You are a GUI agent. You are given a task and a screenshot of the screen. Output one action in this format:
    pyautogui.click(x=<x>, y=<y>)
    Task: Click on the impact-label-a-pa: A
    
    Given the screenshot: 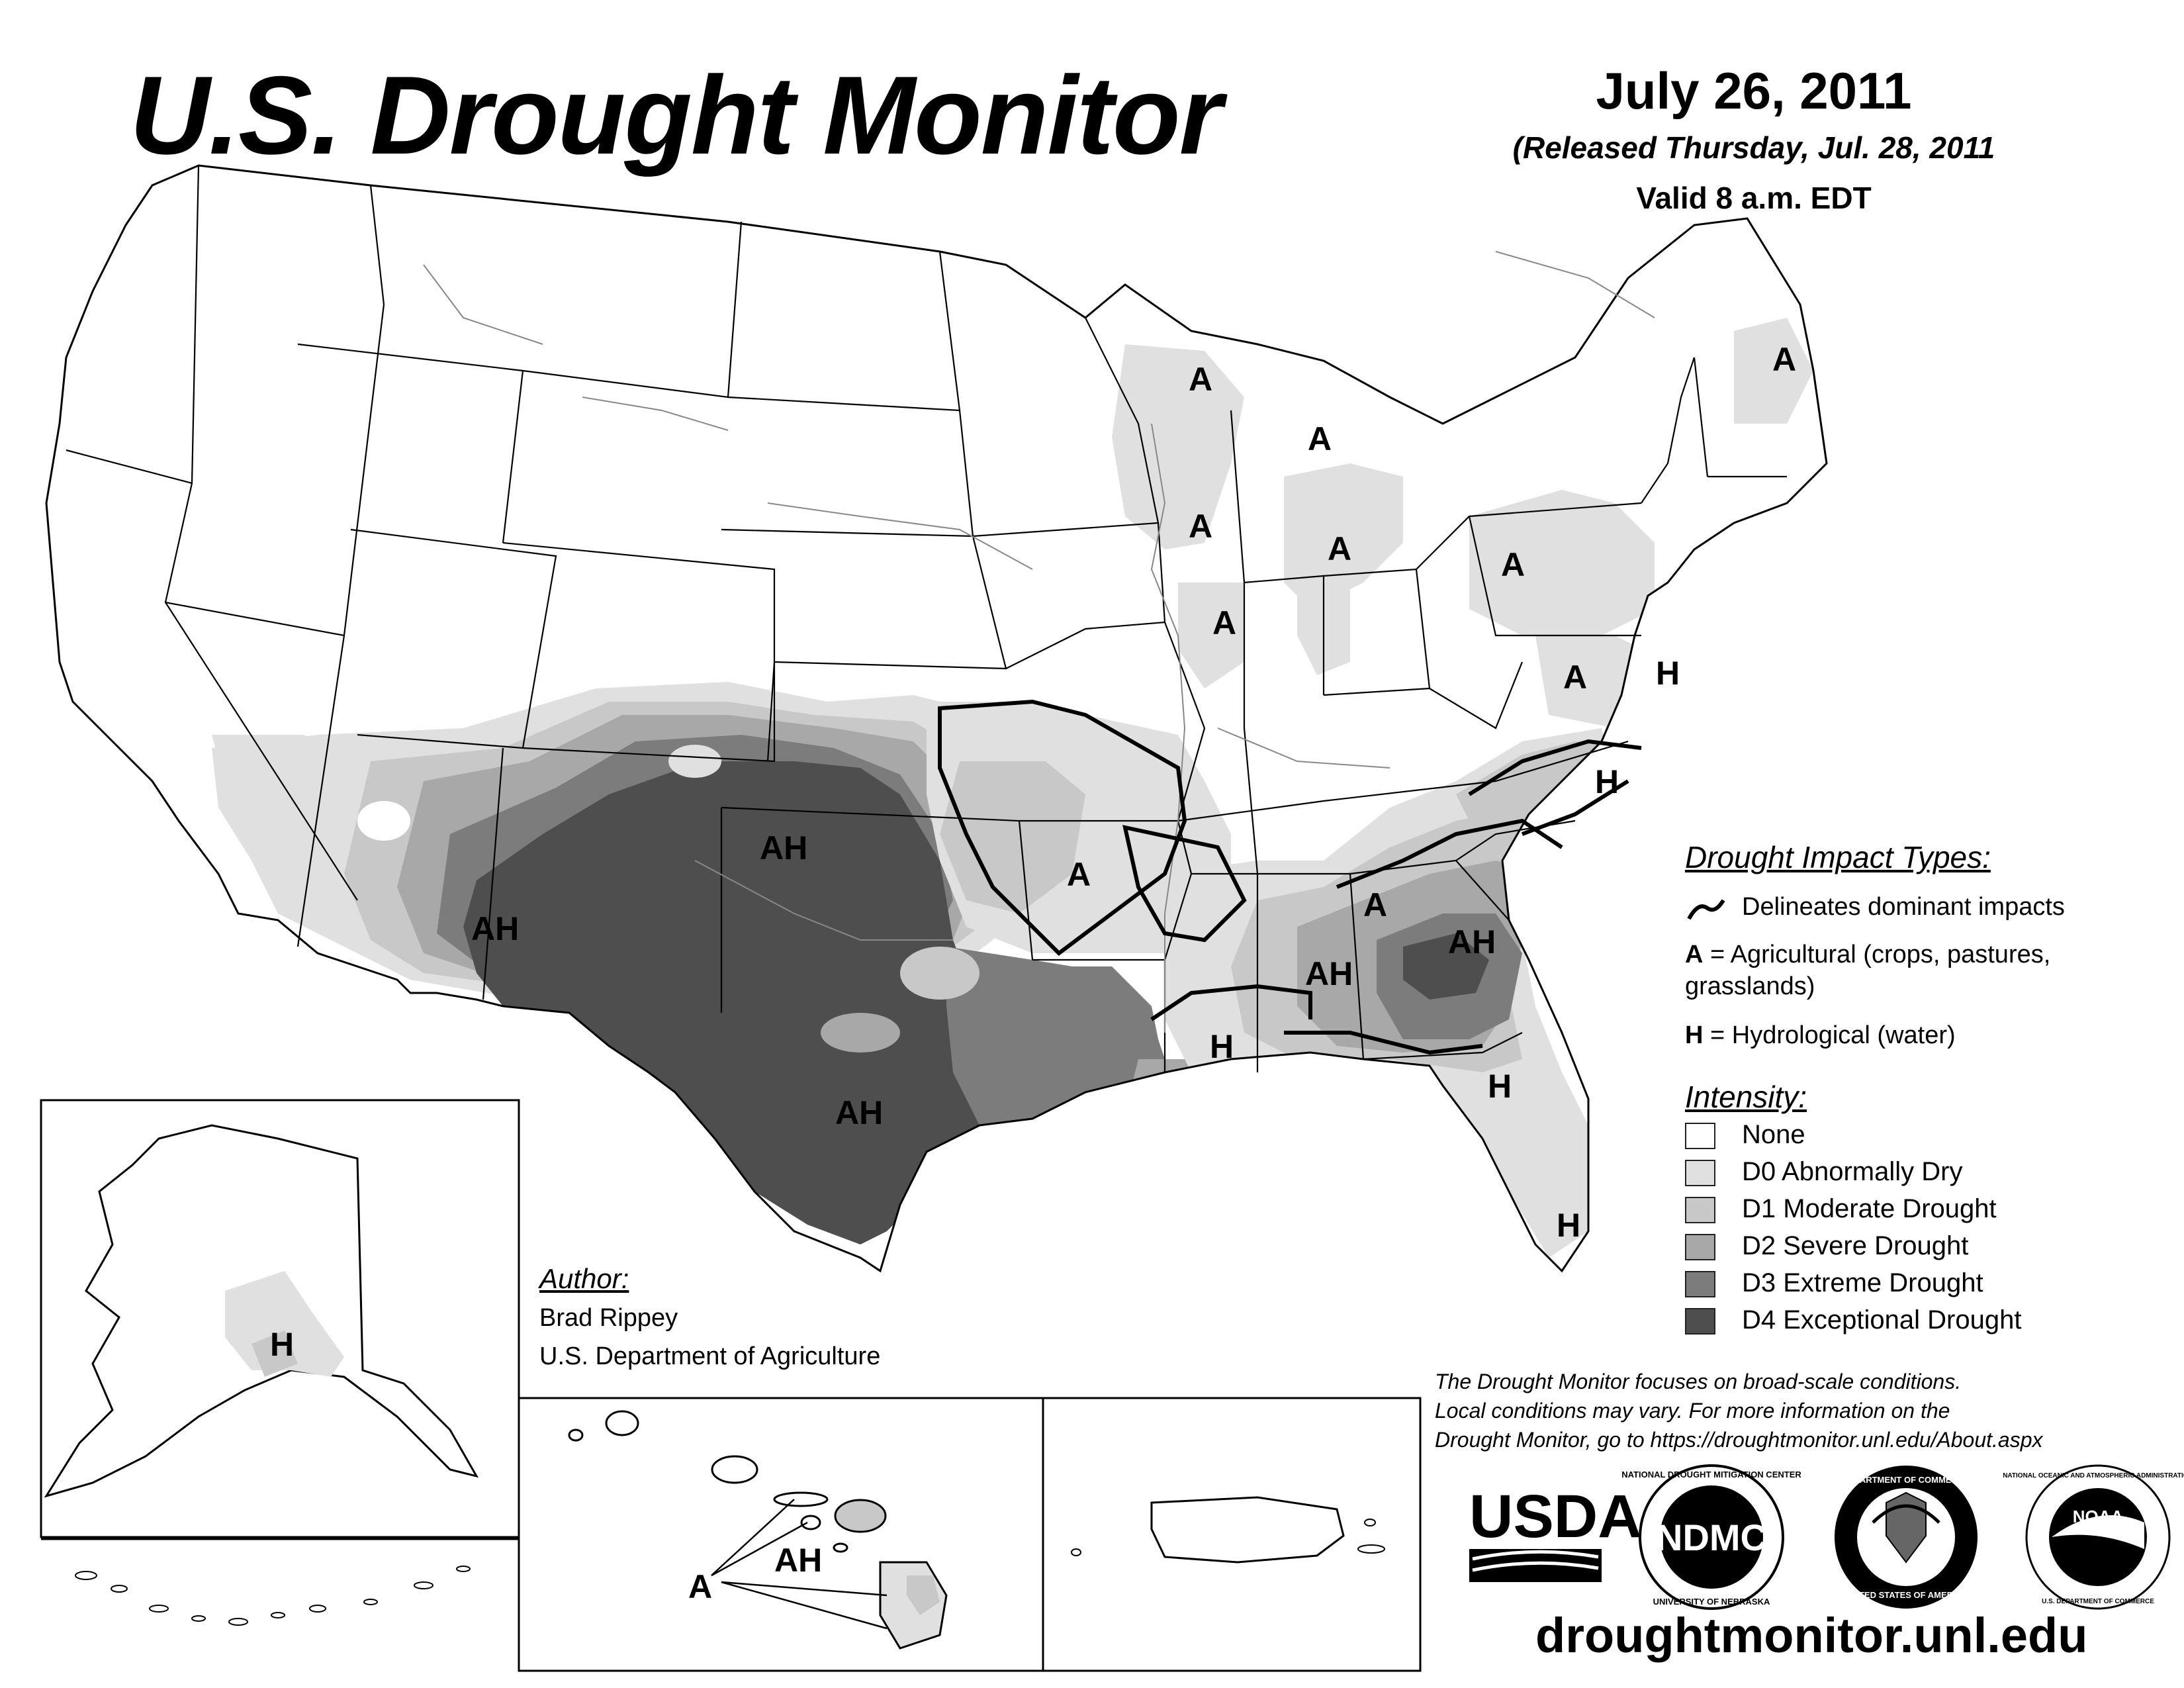 What is the action you would take?
    pyautogui.click(x=1513, y=564)
    